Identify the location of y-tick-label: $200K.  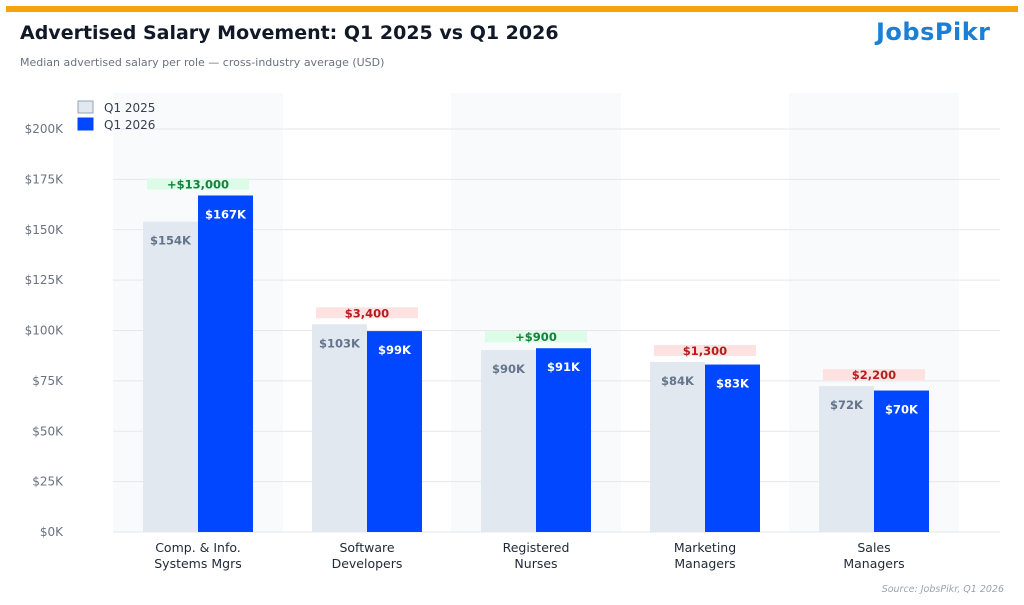
(45, 129).